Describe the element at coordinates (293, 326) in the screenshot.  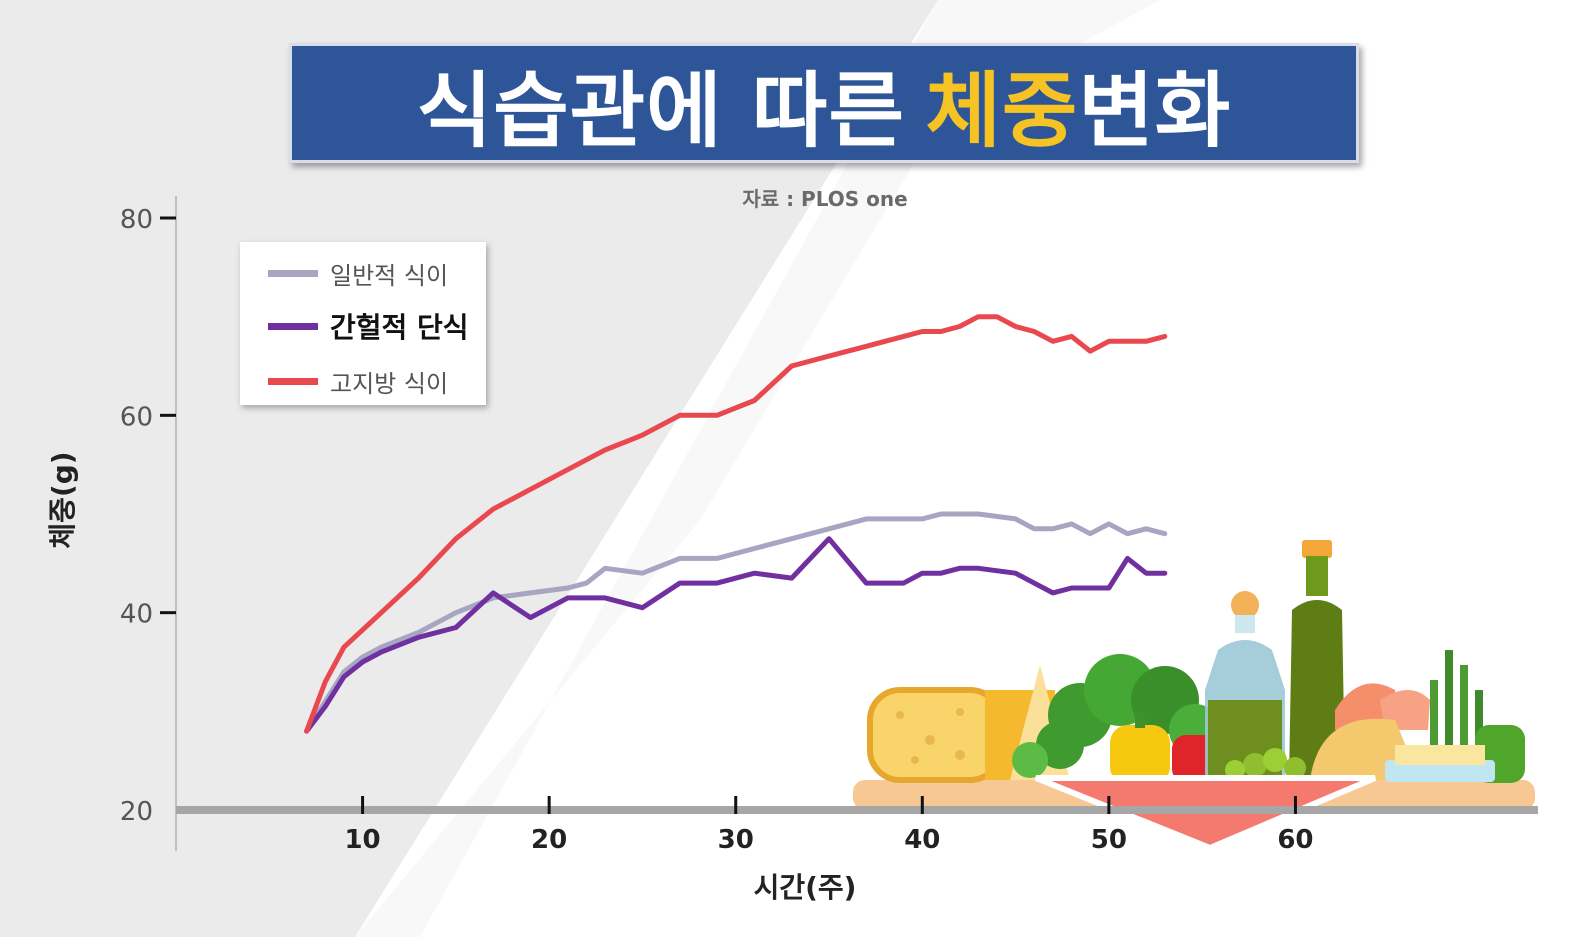
I see `legend-swatch-intermittent` at that location.